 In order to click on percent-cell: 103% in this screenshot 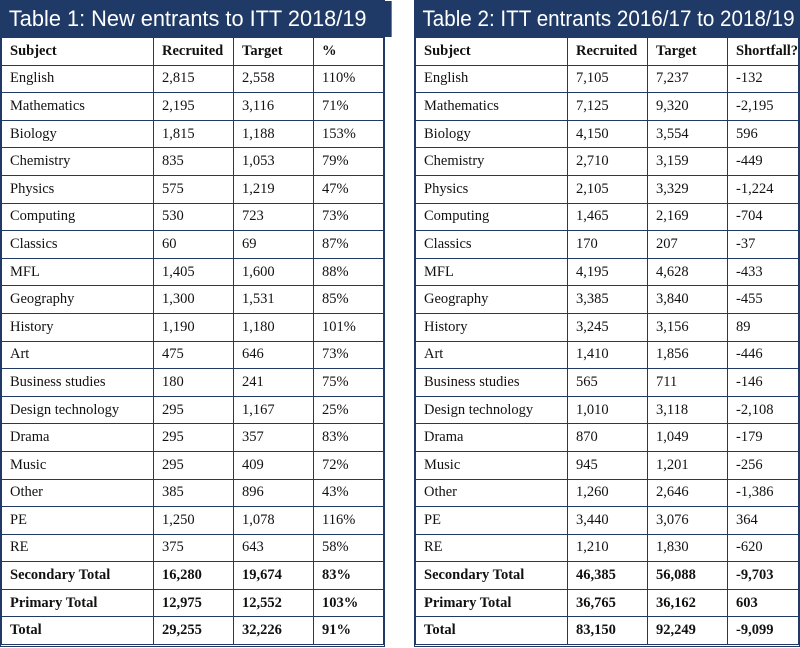, I will do `click(348, 603)`.